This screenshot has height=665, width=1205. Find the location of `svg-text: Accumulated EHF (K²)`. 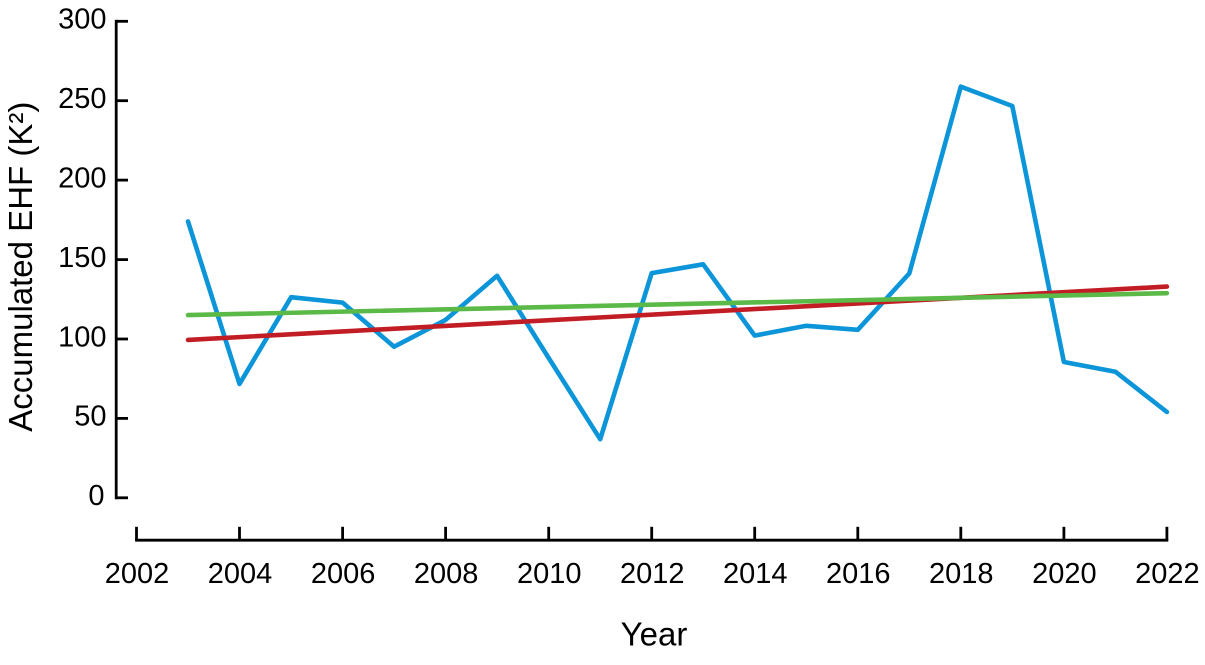

svg-text: Accumulated EHF (K²) is located at coordinates (20, 267).